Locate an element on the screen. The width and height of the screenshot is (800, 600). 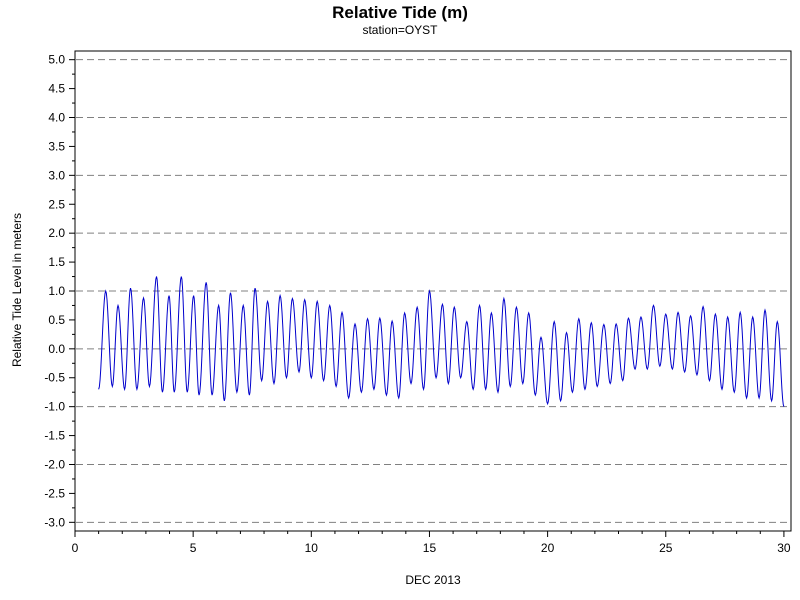
x-tick-label: 15 is located at coordinates (430, 548).